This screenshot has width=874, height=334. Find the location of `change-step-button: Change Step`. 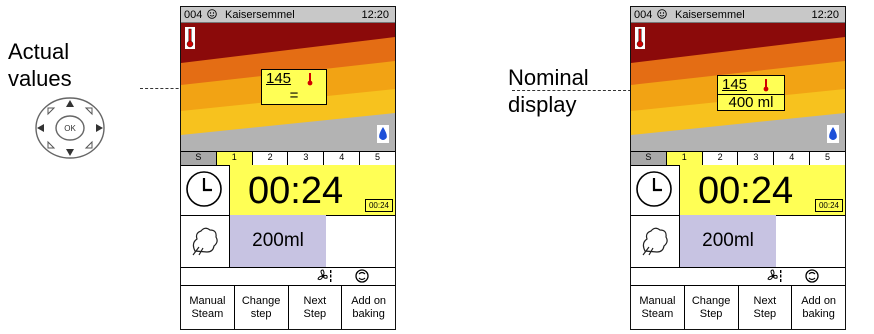

change-step-button: Change Step is located at coordinates (710, 307).